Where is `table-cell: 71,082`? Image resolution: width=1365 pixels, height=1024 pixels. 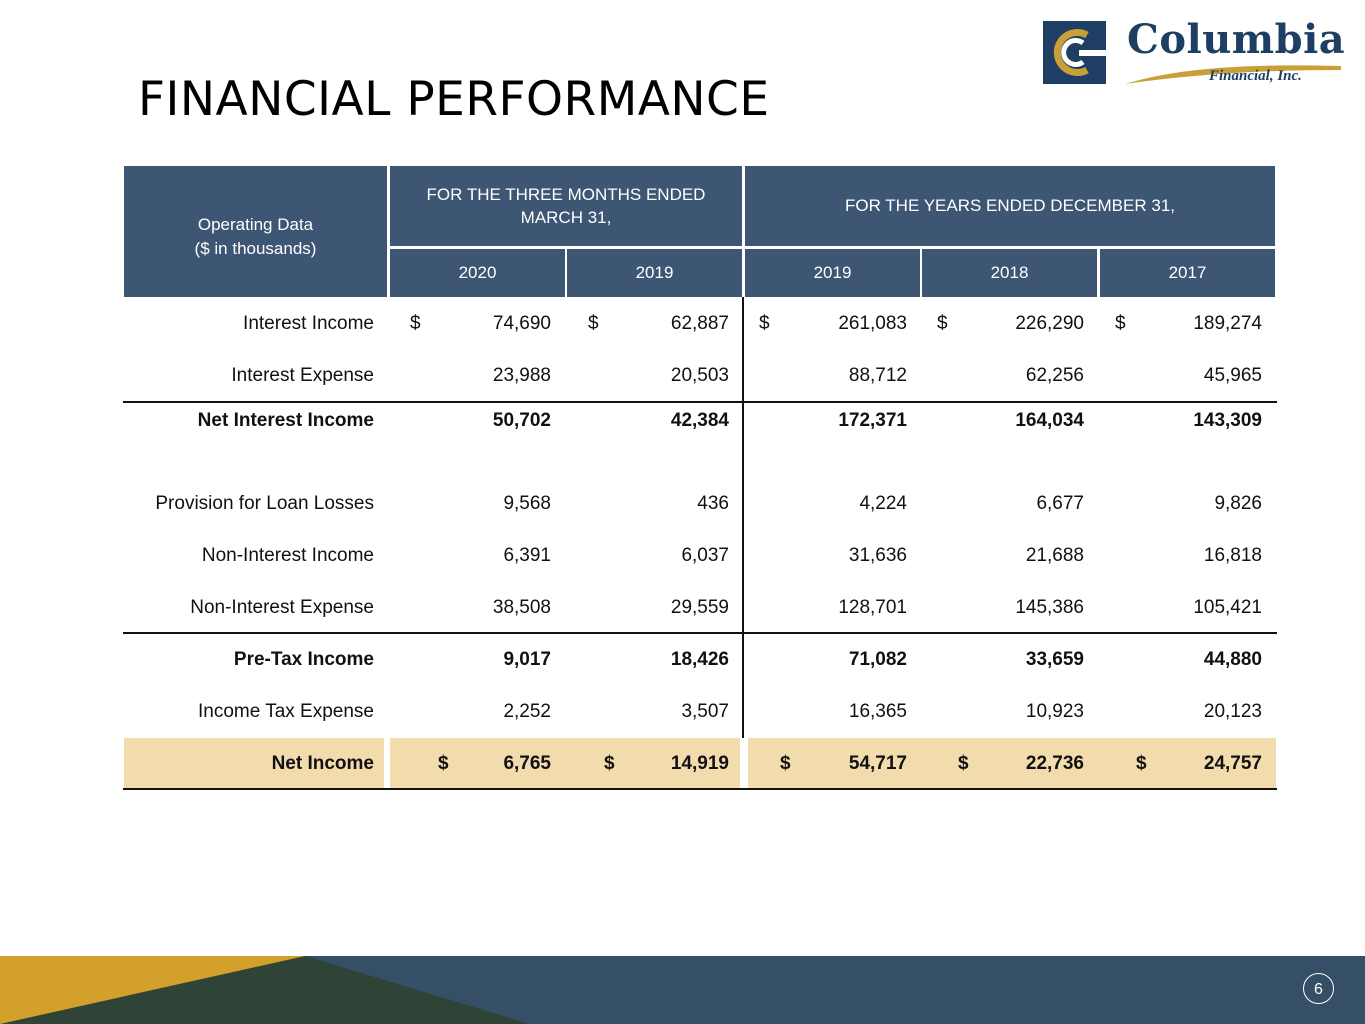
table-cell: 71,082 is located at coordinates (877, 659).